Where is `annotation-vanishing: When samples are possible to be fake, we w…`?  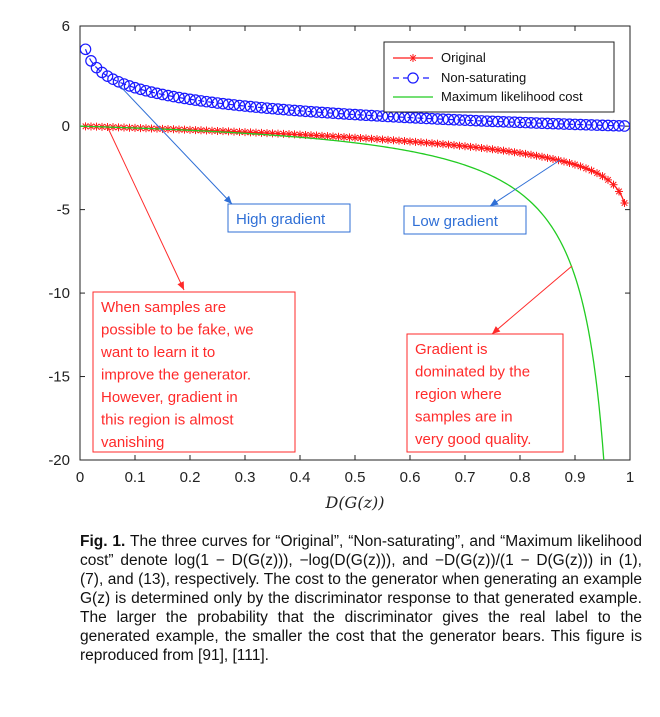
annotation-vanishing: When samples are possible to be fake, we w… is located at coordinates (194, 372).